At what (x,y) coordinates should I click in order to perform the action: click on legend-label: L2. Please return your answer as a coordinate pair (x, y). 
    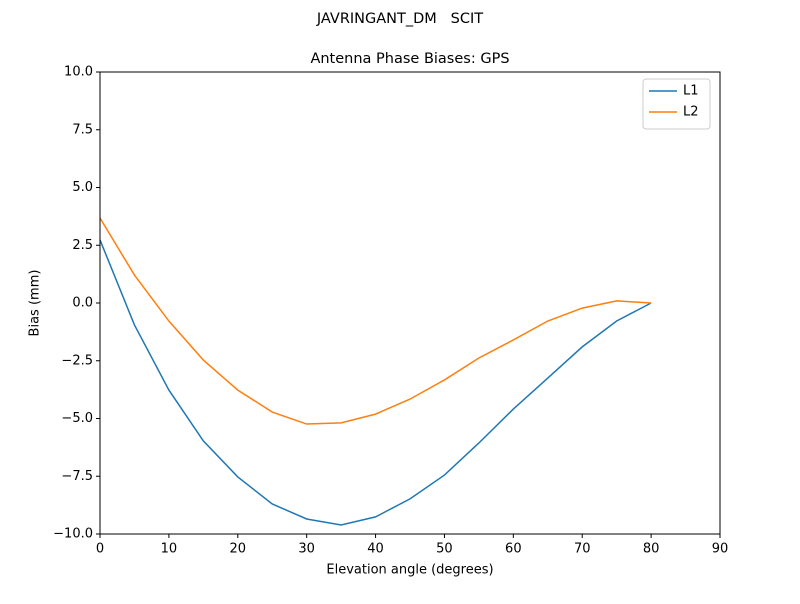
    Looking at the image, I should click on (691, 112).